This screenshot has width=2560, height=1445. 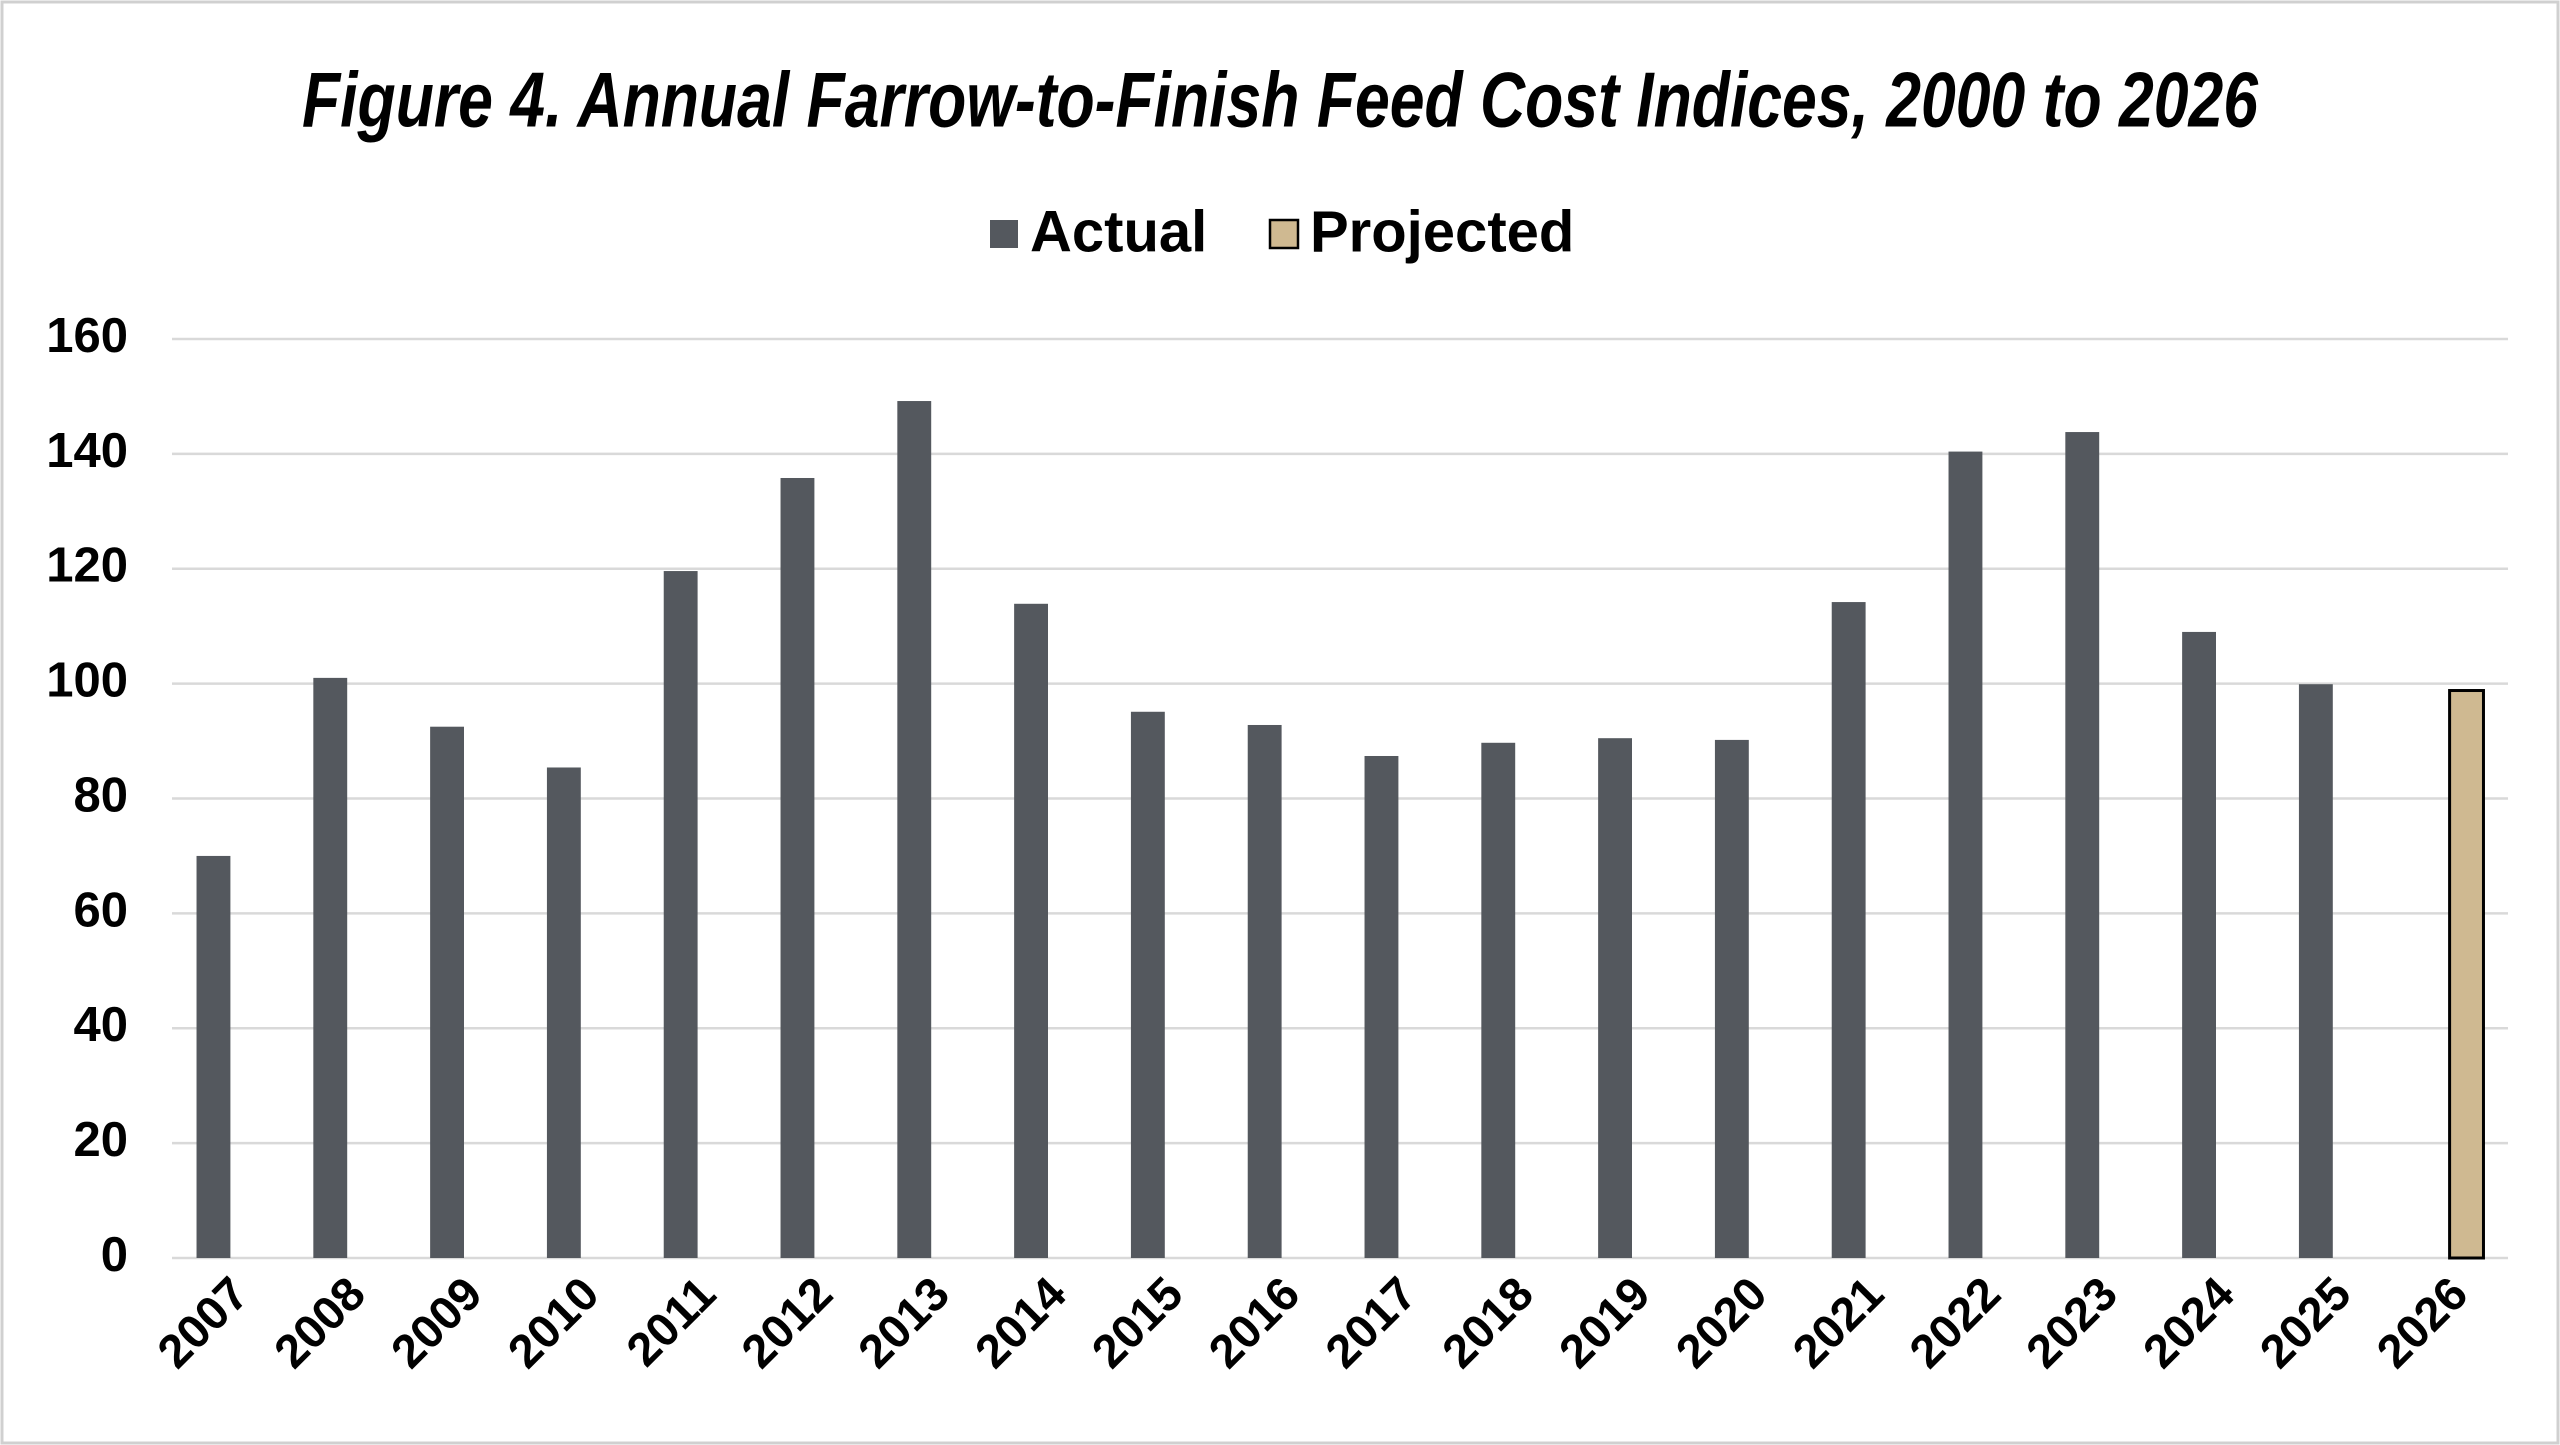 I want to click on y-tick-label: 160, so click(x=87, y=336).